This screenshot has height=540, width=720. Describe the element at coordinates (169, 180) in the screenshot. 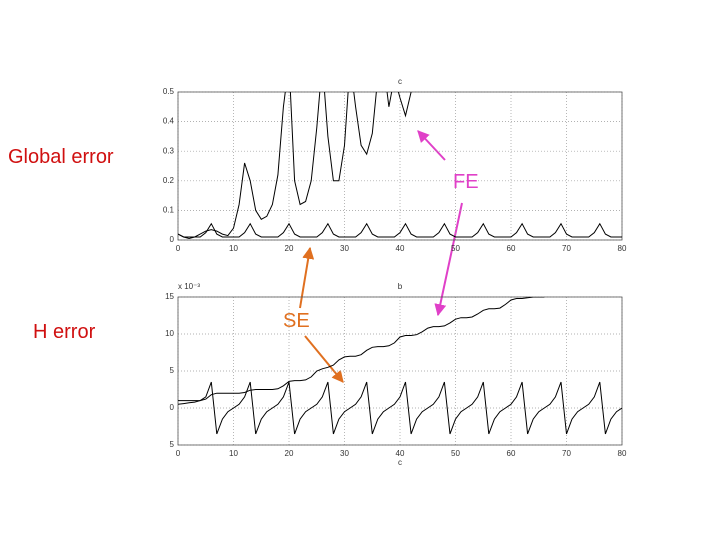

I see `y-tick-label: 0.2` at that location.